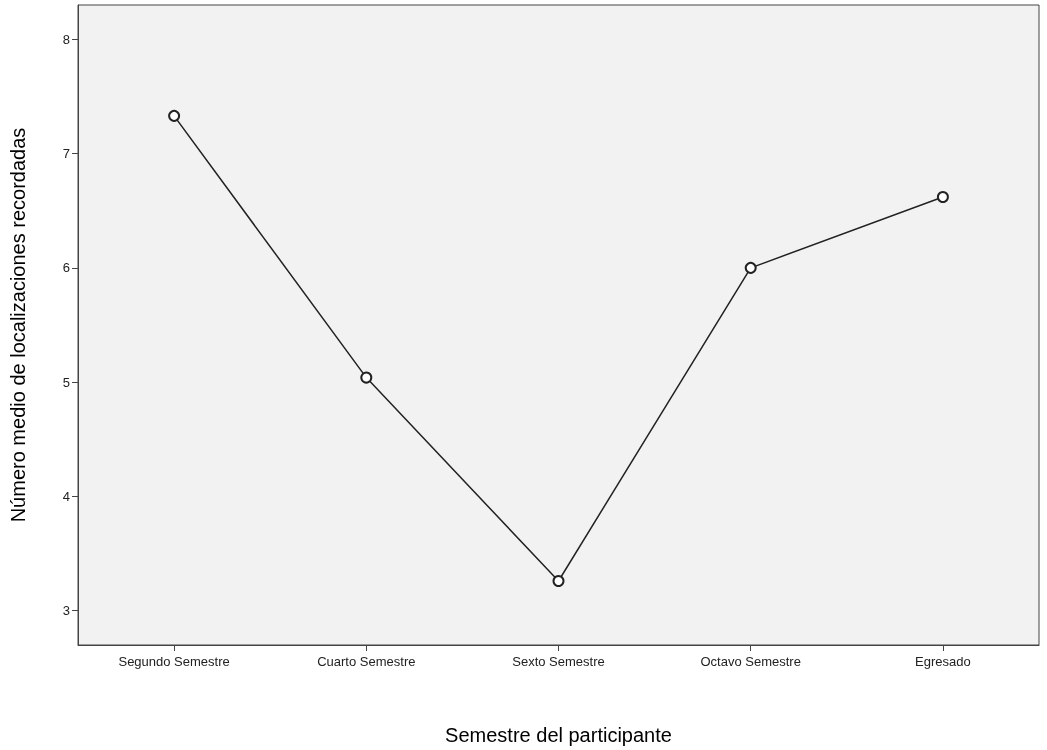 Image resolution: width=1047 pixels, height=750 pixels. Describe the element at coordinates (943, 661) in the screenshot. I see `x-tick-label: Egresado` at that location.